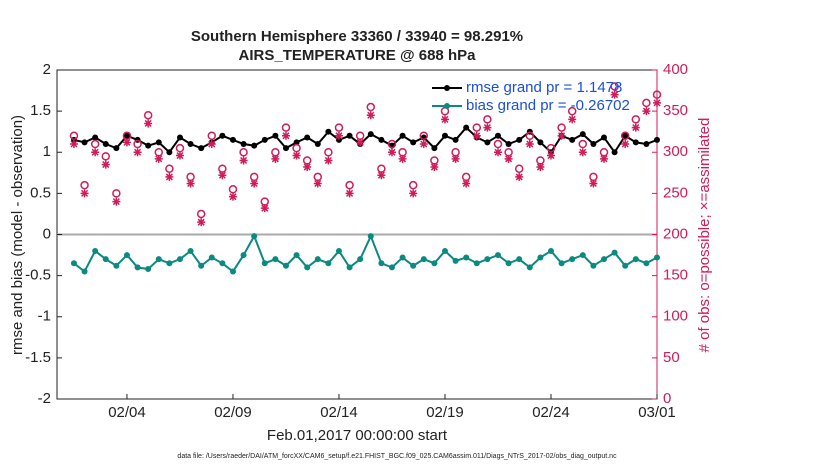  I want to click on y2-tick-label: 150, so click(675, 275).